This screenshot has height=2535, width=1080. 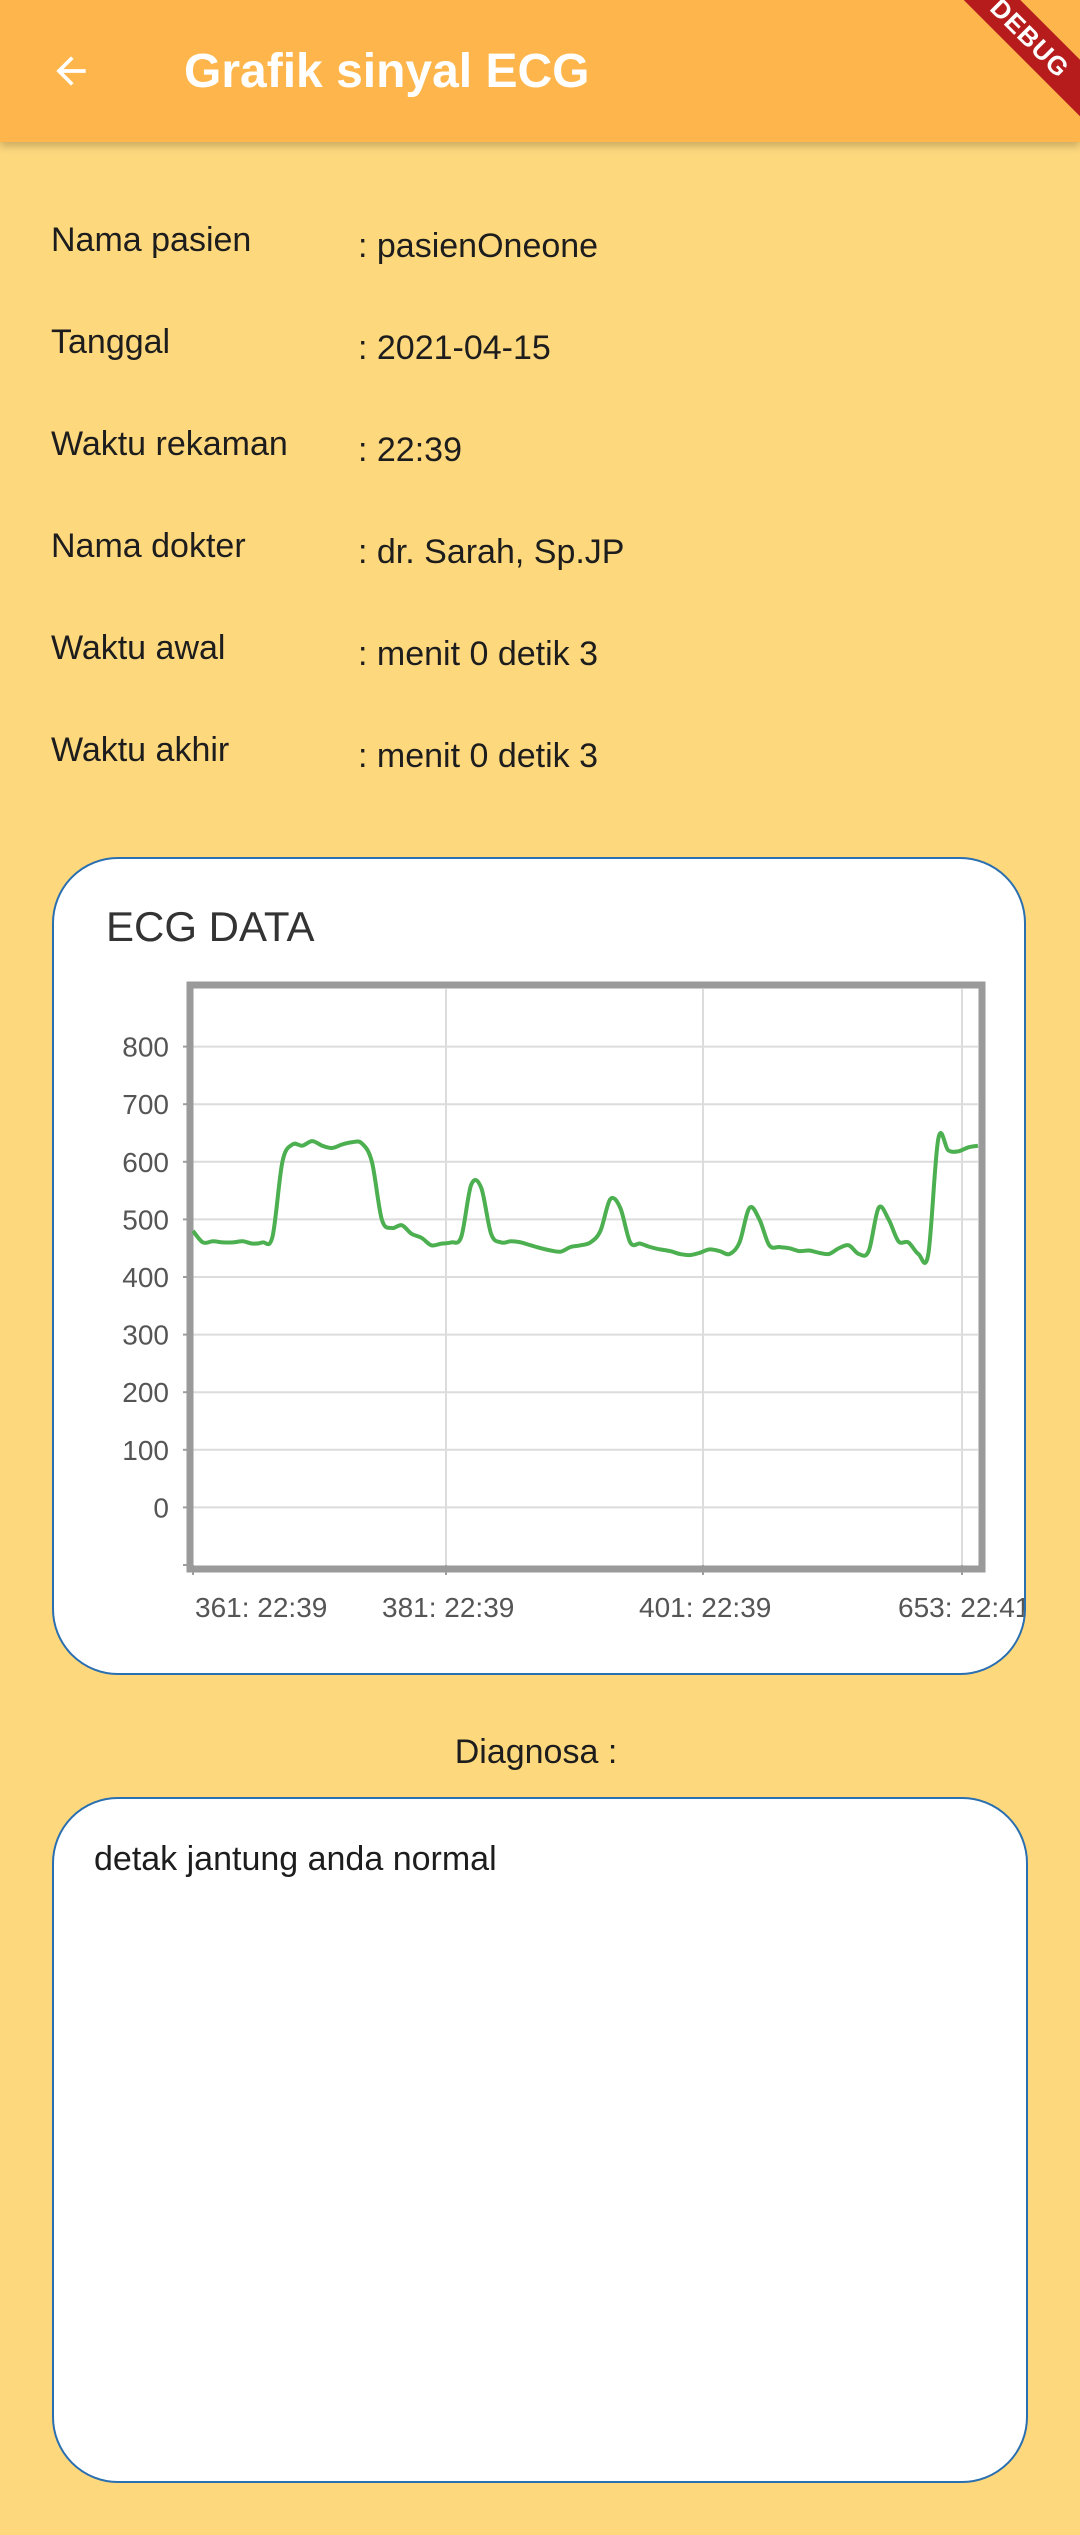 What do you see at coordinates (295, 1859) in the screenshot?
I see `diagnosis-text: detak jantung anda normal` at bounding box center [295, 1859].